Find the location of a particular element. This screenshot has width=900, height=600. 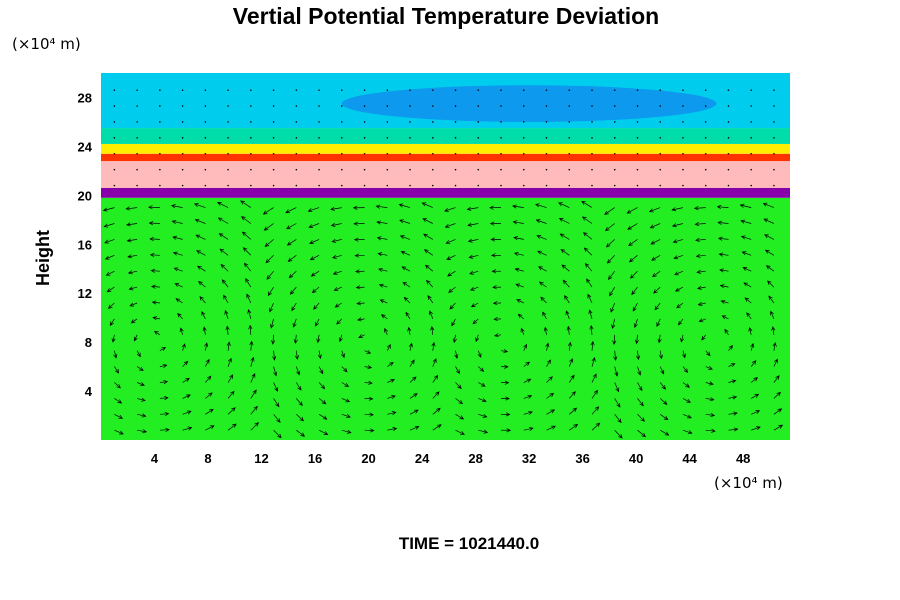

x-tick-labels: 4 8 12 16 20 24 28 32 36 40 44 48 is located at coordinates (451, 458).